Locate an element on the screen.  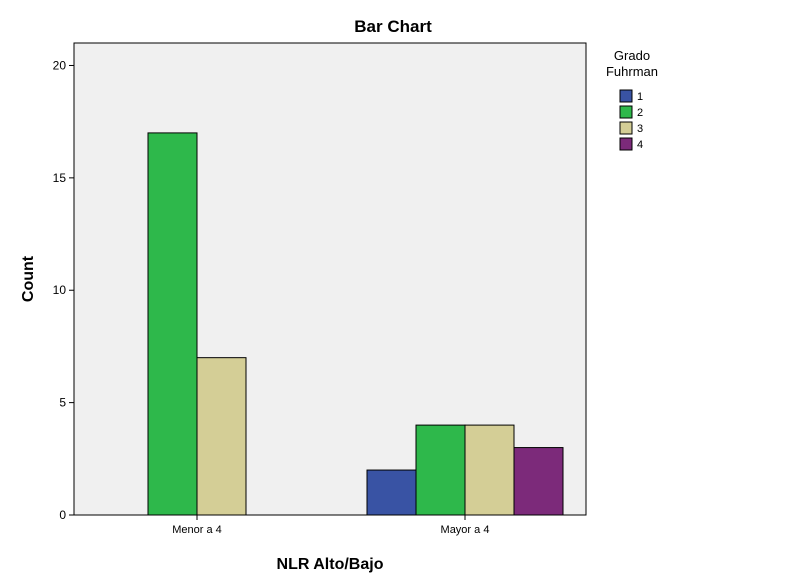
legend: Grado Fuhrman 1 2 3 4 is located at coordinates (632, 99).